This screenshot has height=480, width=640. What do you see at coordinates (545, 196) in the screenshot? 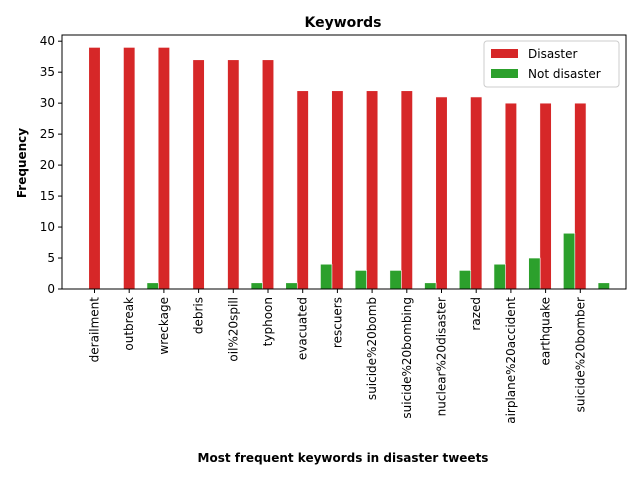
I see `bar-disaster-earthquake` at bounding box center [545, 196].